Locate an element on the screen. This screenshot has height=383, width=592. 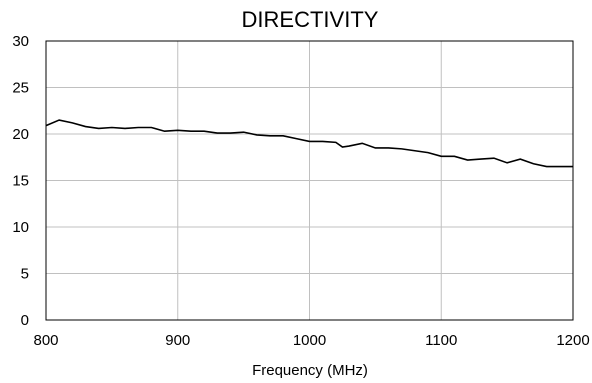
x-tick-label: 1000 is located at coordinates (309, 340).